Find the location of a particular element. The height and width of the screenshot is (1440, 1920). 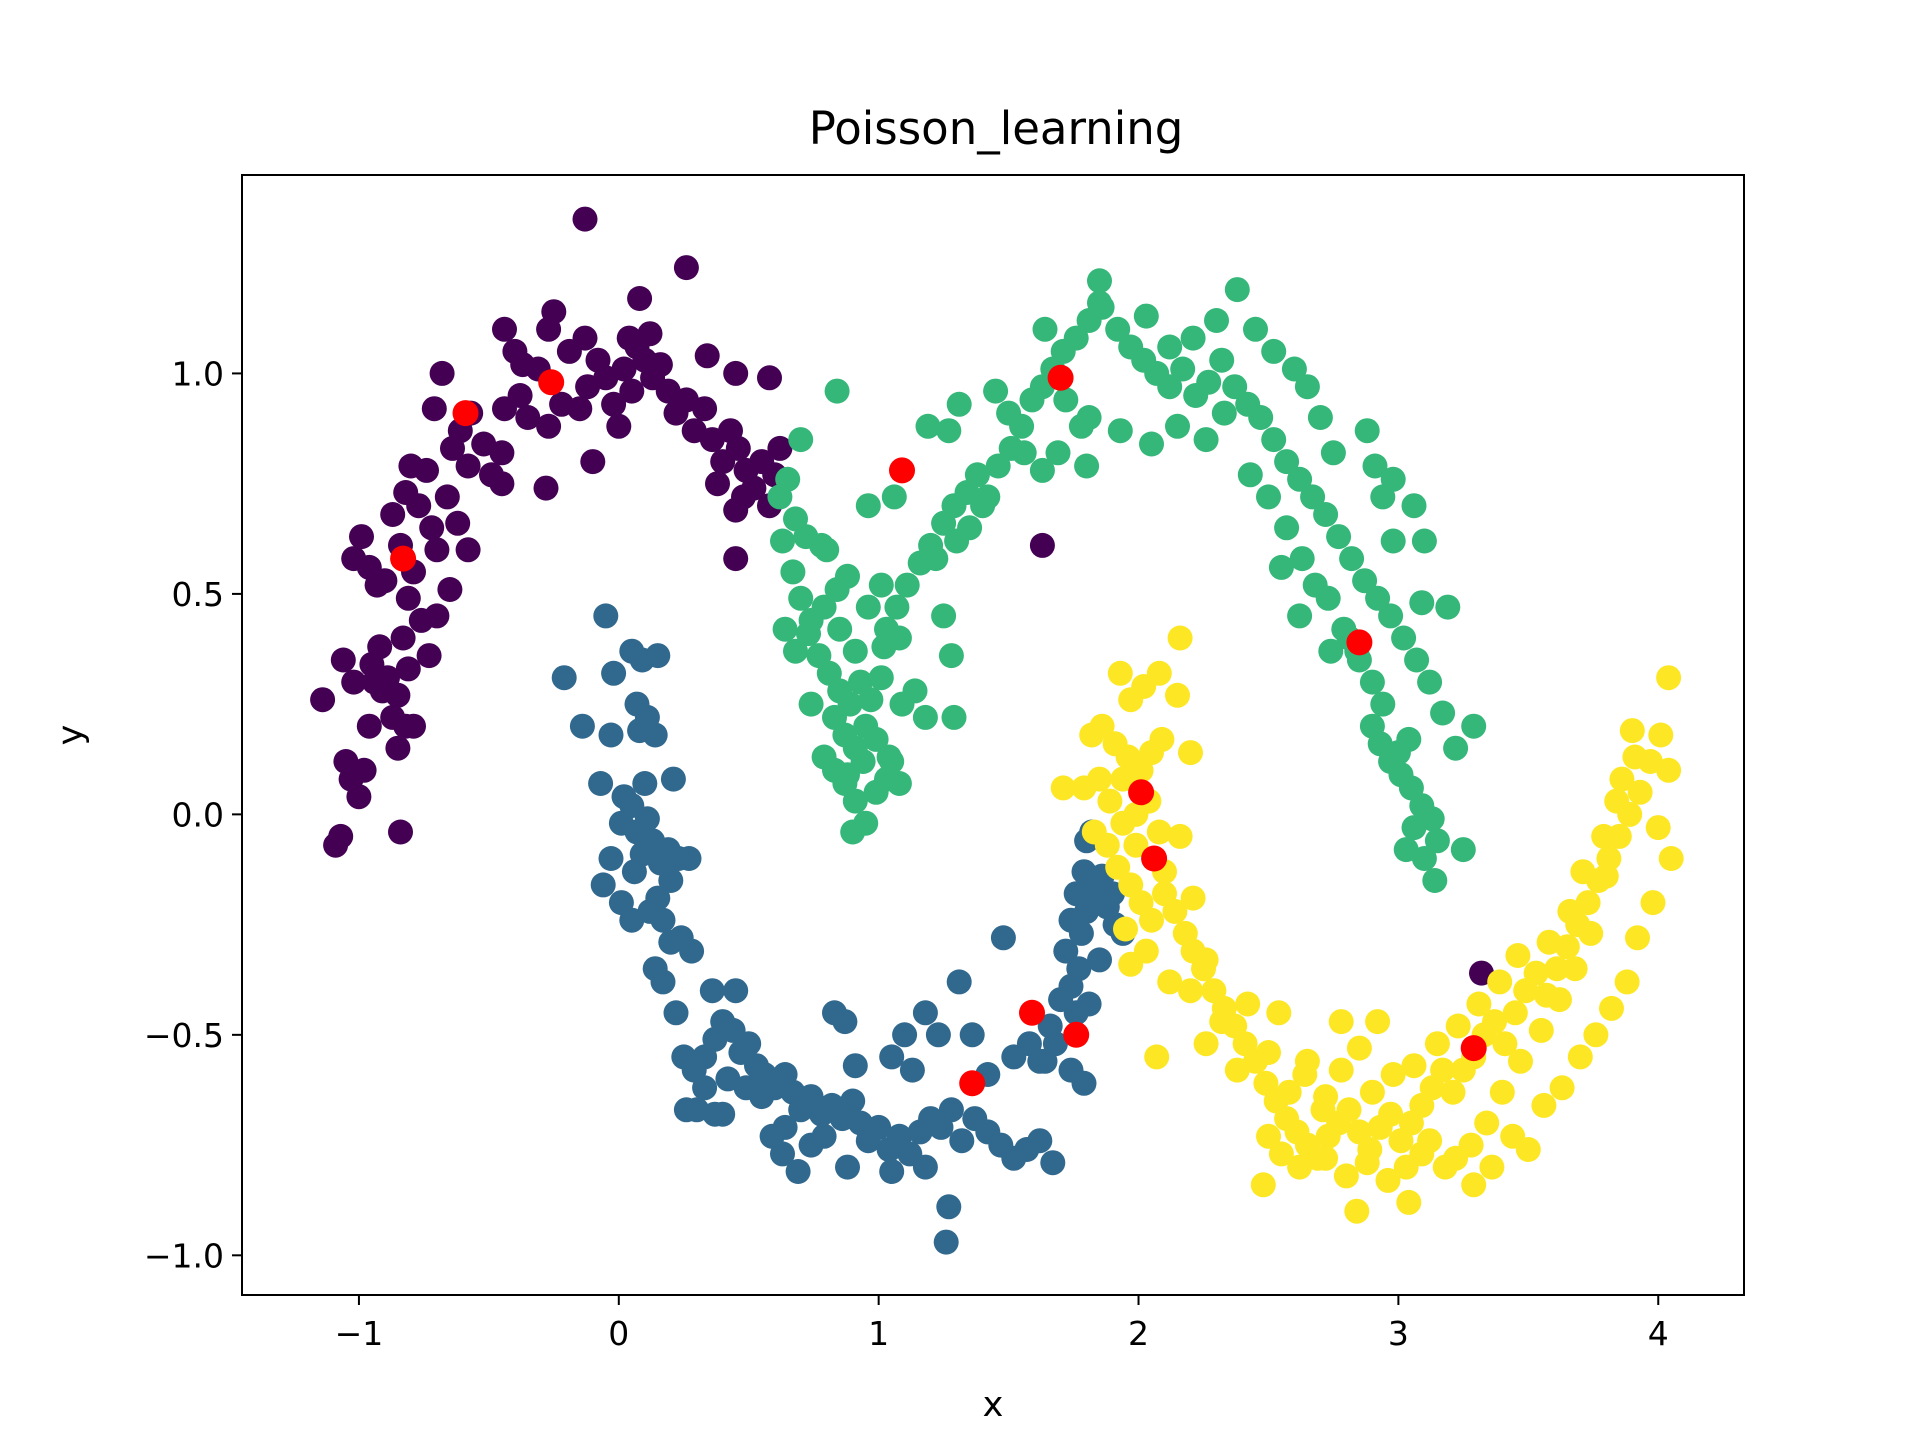

x-tick-label: 4 is located at coordinates (1658, 1333).